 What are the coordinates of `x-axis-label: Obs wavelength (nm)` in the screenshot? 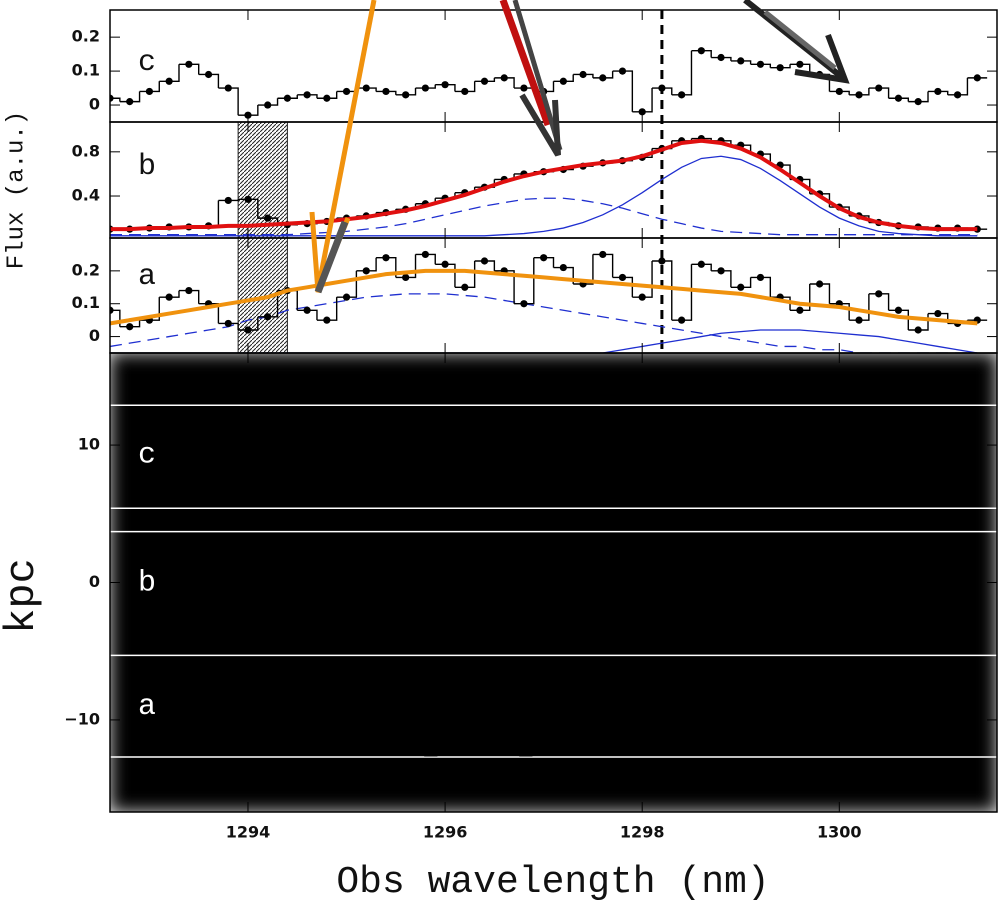 It's located at (552, 882).